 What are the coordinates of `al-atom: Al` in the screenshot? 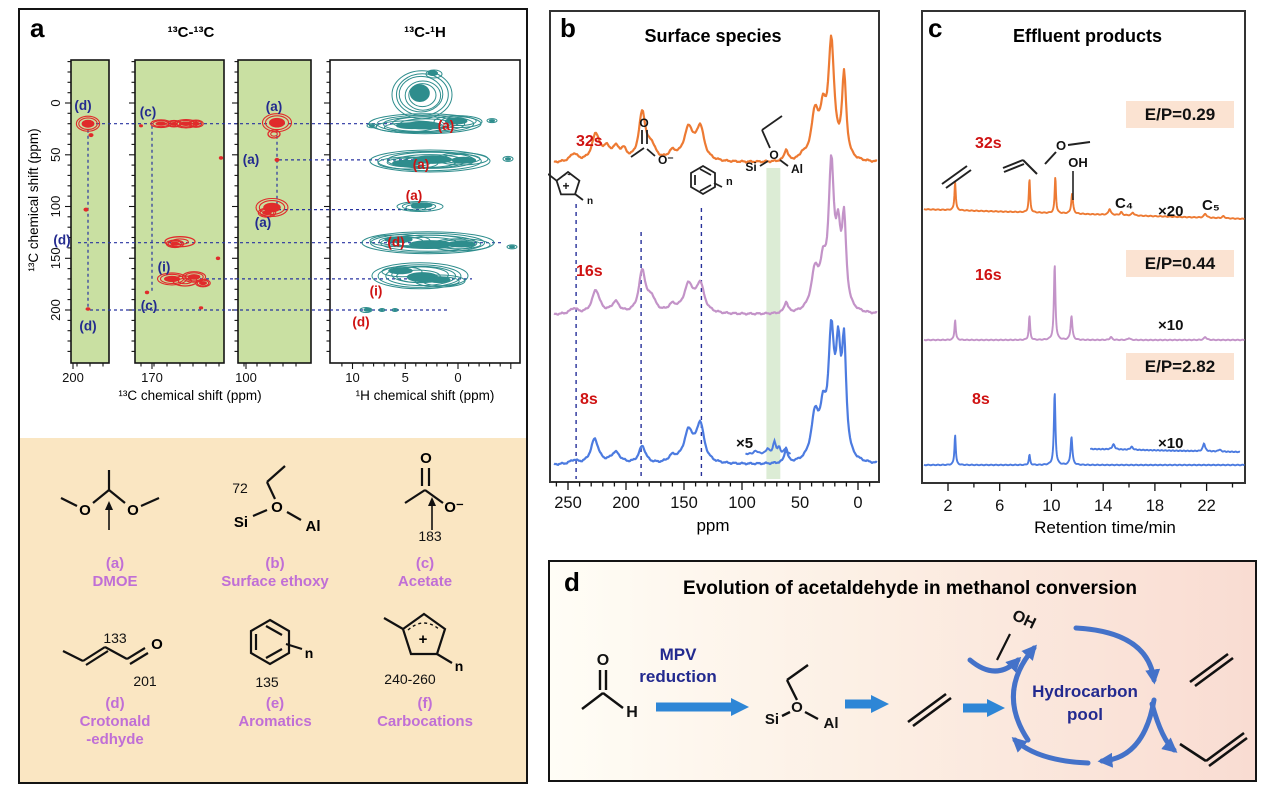 It's located at (313, 526).